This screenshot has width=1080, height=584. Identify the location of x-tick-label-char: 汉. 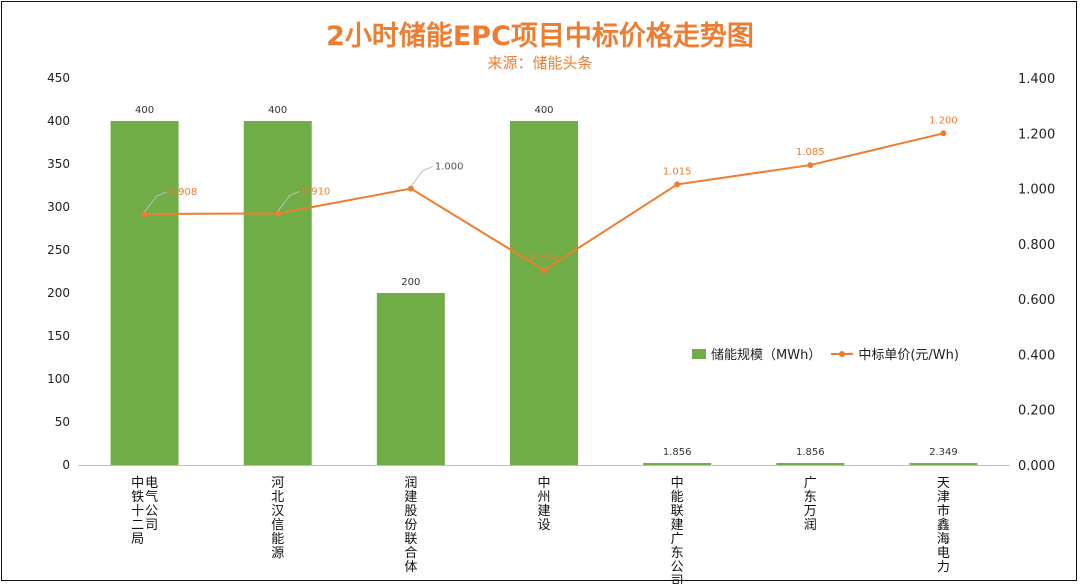
(277, 511).